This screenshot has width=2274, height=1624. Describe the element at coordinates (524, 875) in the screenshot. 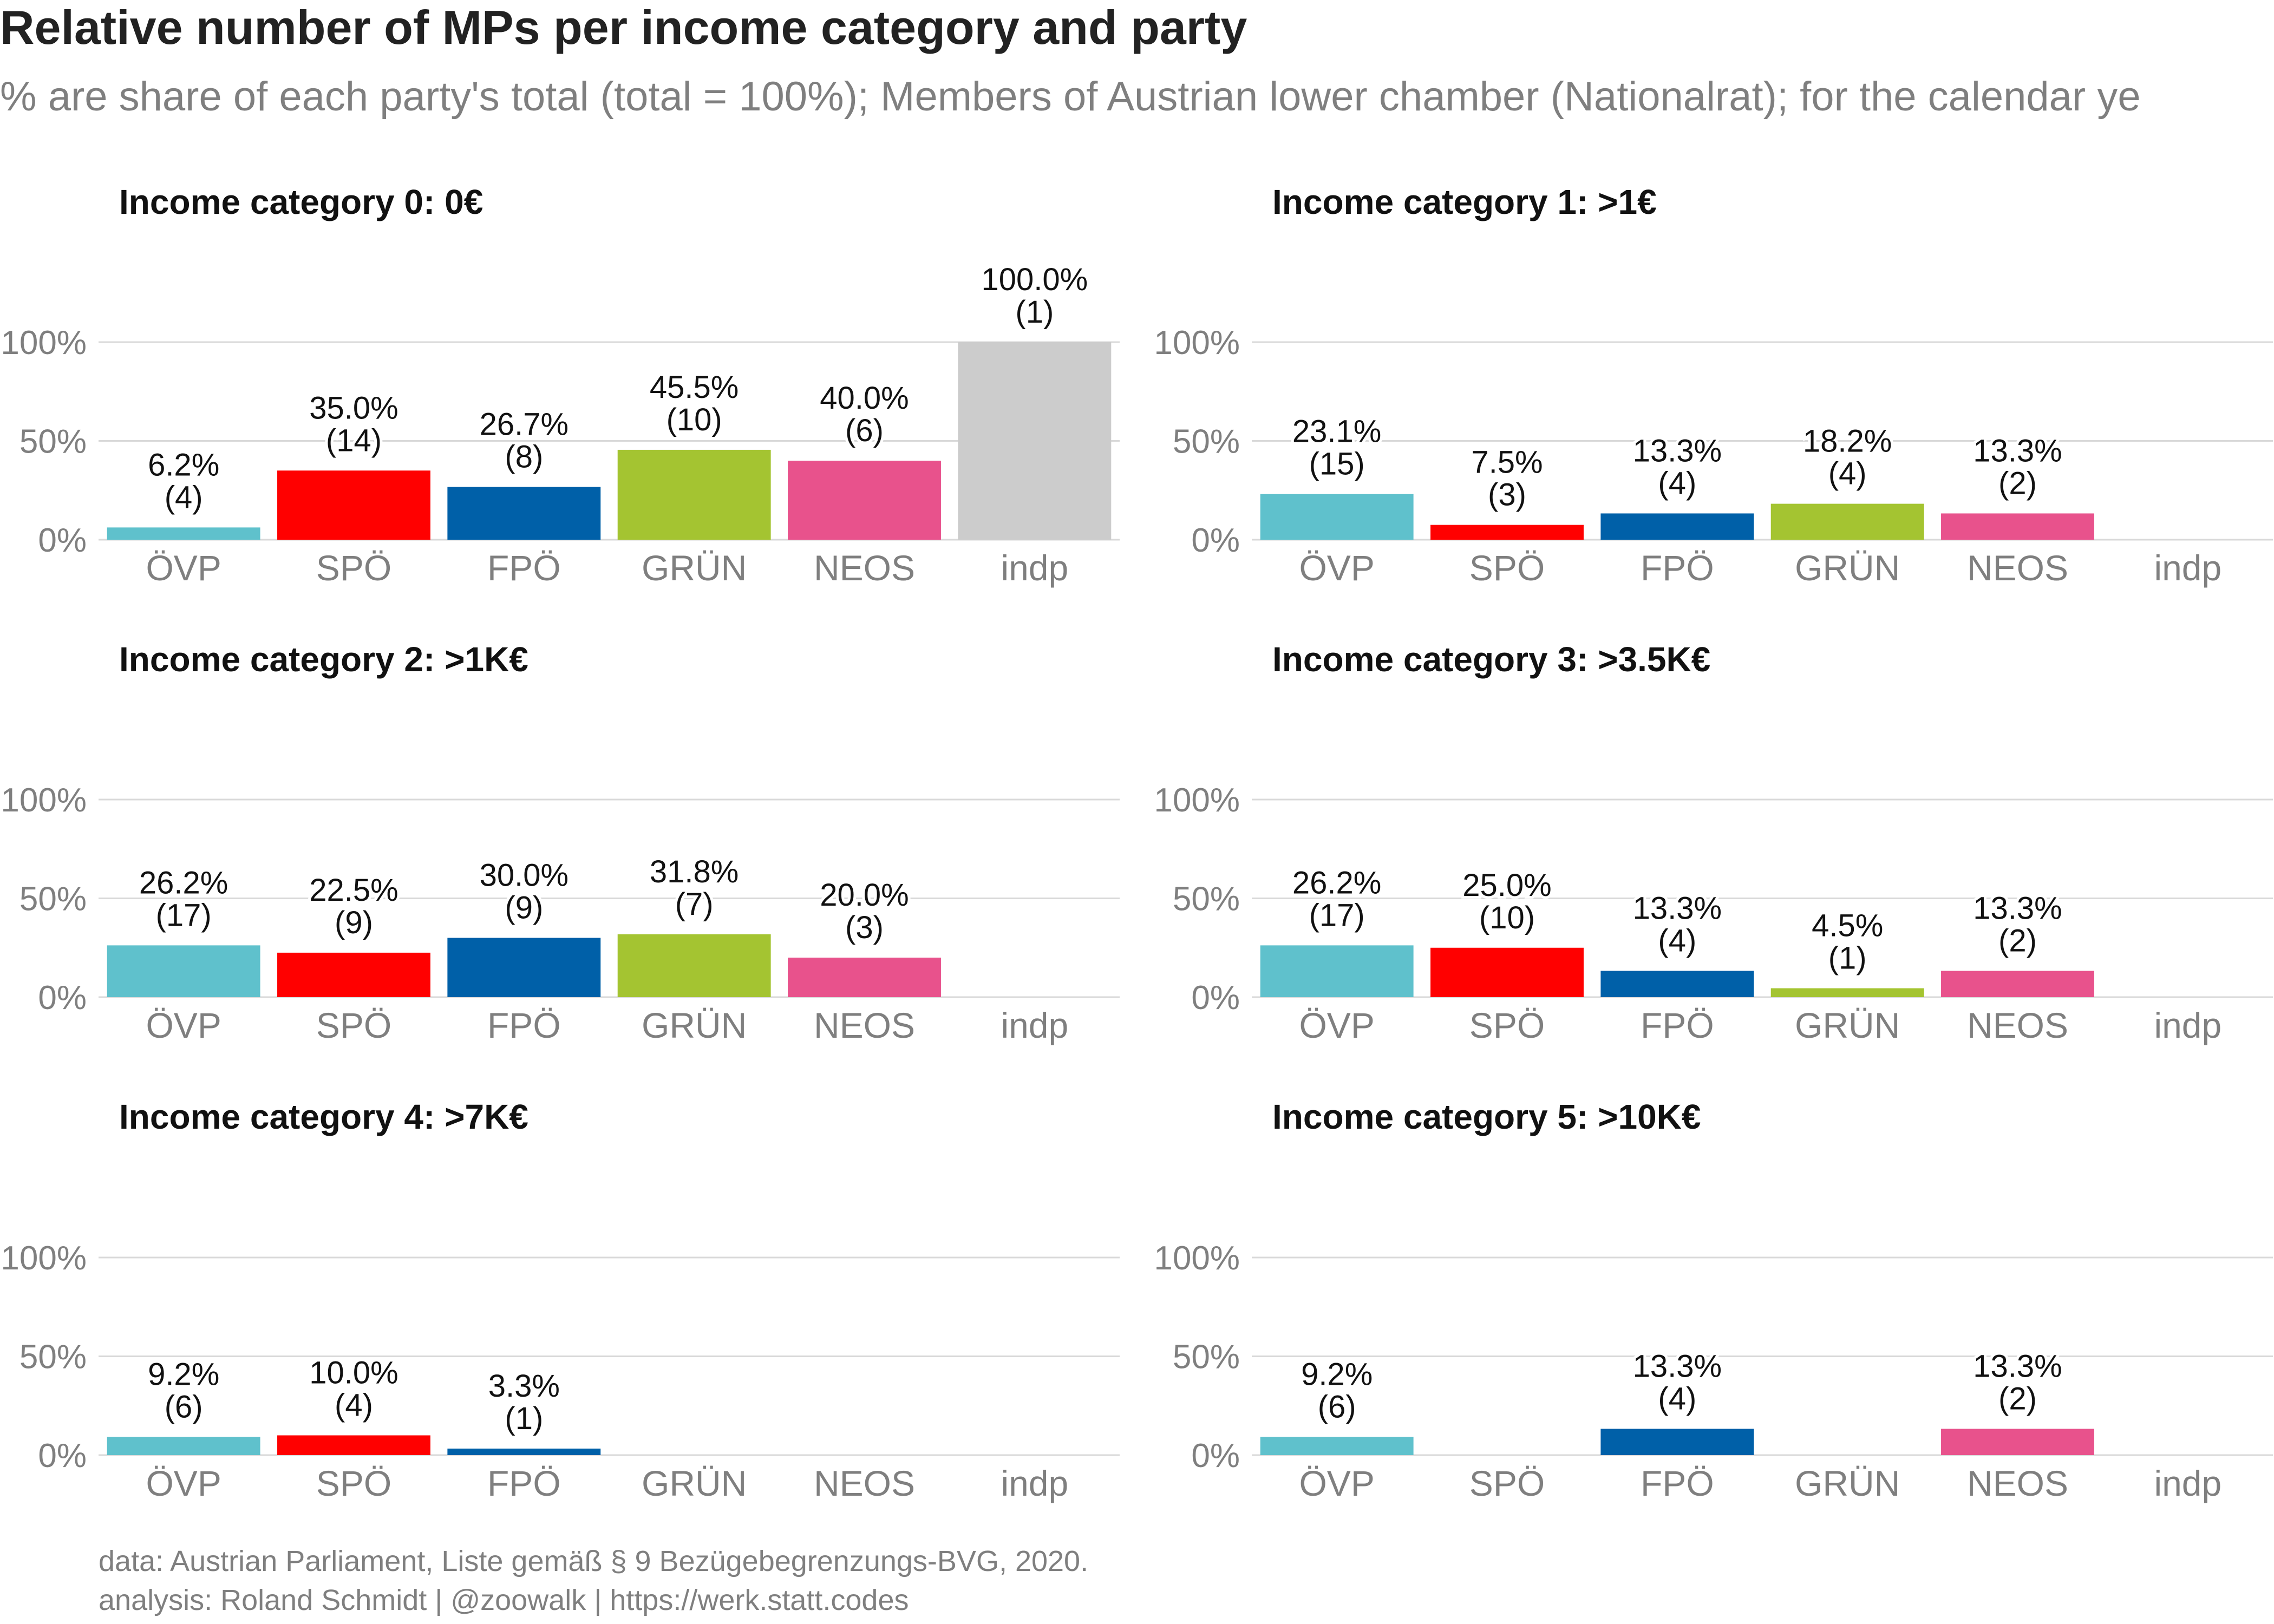

I see `data-label-percent: 30.0%` at that location.